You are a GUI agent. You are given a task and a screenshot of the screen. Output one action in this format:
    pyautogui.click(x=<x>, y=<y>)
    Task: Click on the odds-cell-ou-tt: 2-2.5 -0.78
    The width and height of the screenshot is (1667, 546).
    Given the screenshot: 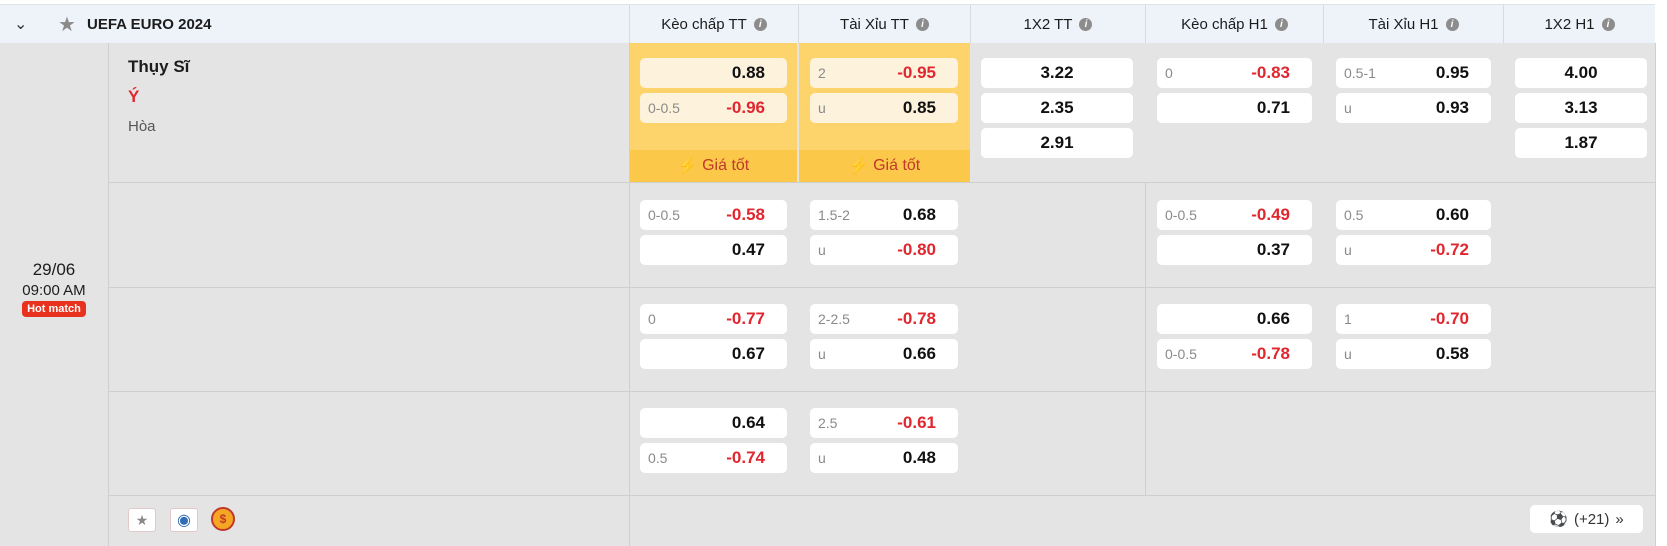 What is the action you would take?
    pyautogui.click(x=884, y=319)
    